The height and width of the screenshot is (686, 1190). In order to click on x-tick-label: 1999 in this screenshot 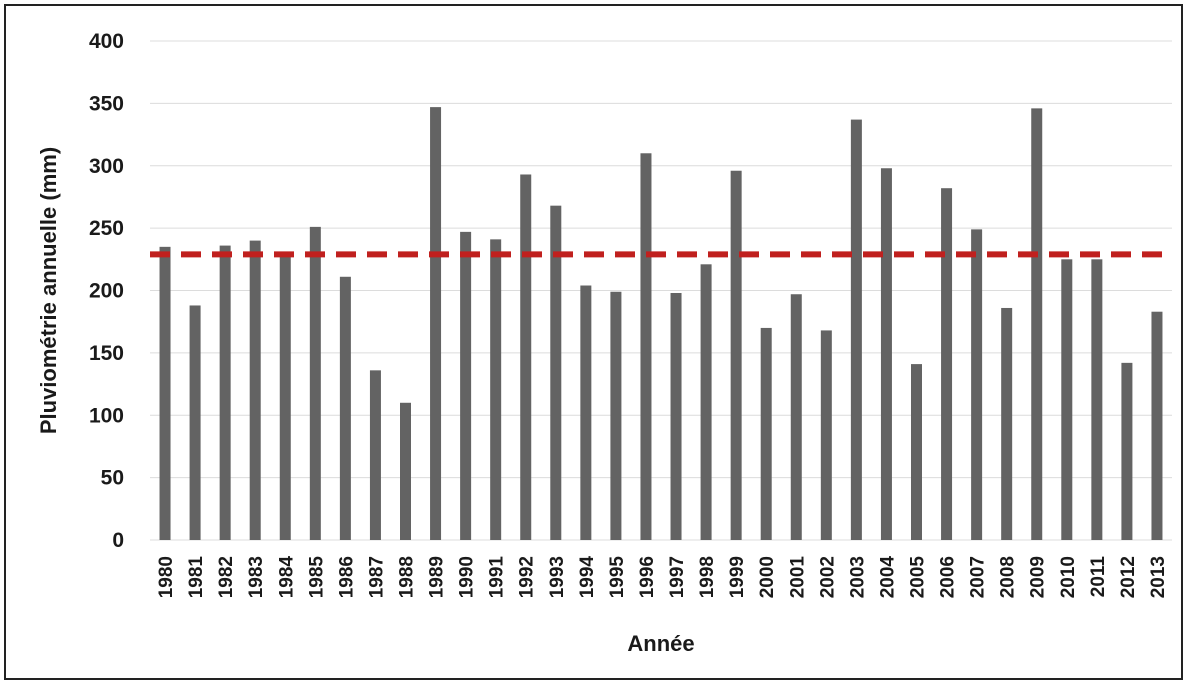, I will do `click(737, 577)`.